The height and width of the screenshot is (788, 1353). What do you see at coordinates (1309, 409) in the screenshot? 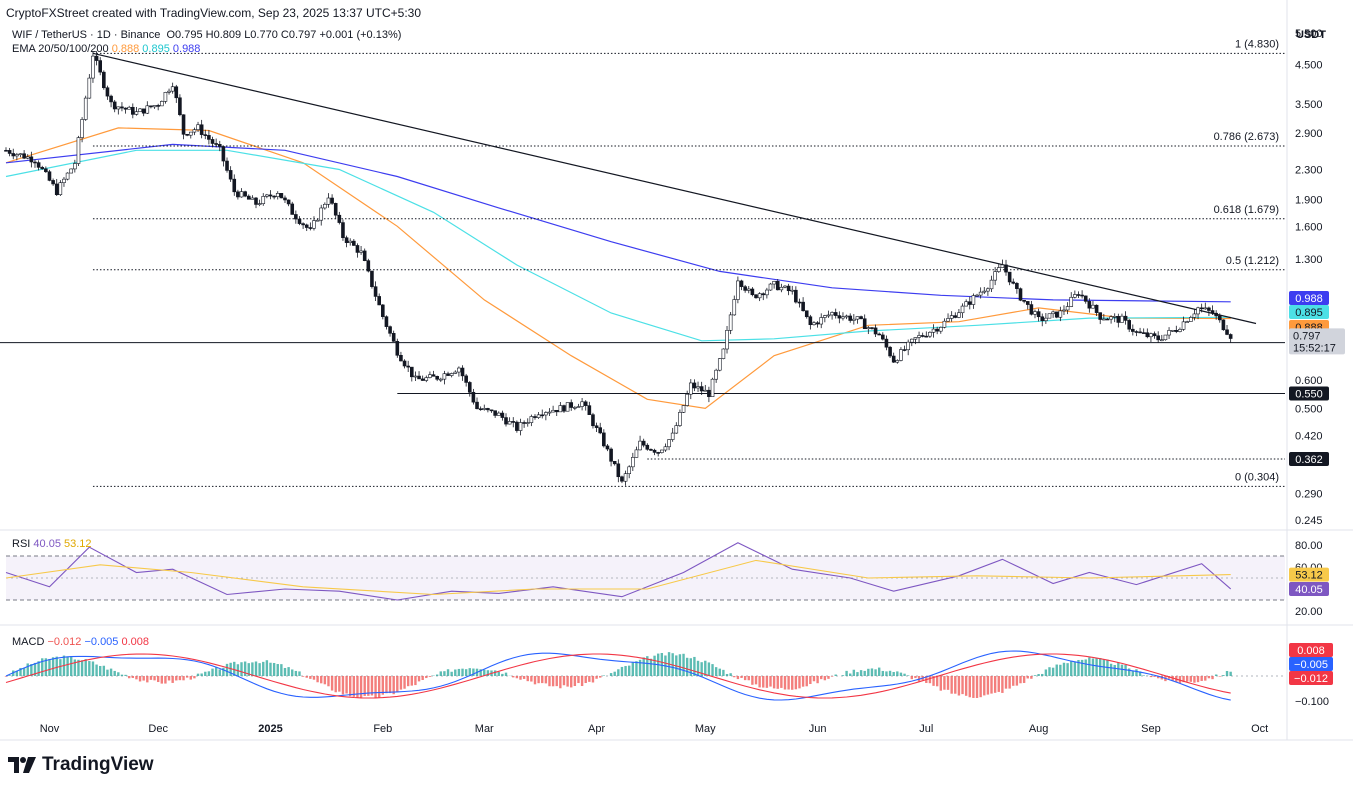
I see `y-tick-label: 0.500` at bounding box center [1309, 409].